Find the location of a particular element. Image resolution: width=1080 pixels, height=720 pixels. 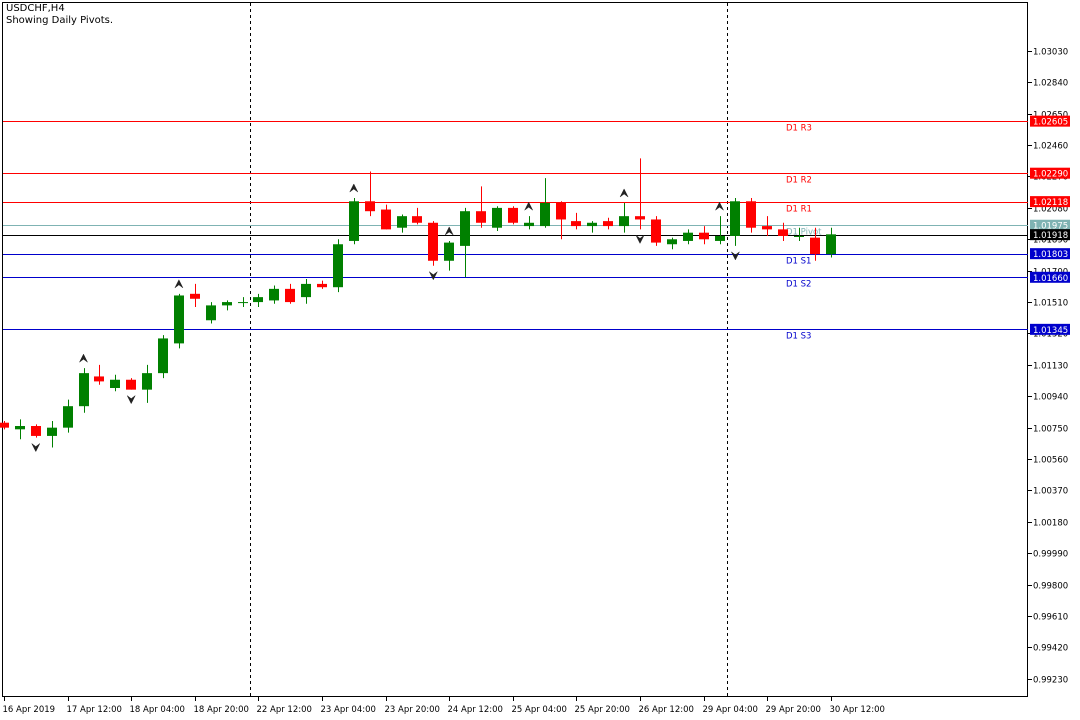

x-tick-label: 17 Apr 12:00 is located at coordinates (94, 710).